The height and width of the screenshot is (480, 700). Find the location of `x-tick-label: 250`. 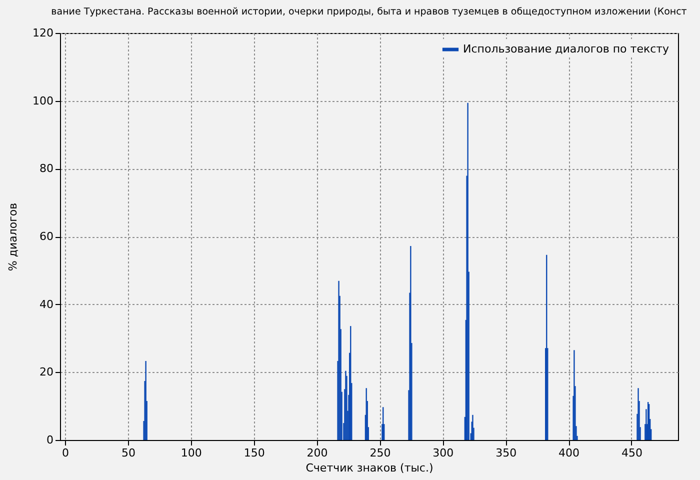

x-tick-label: 250 is located at coordinates (380, 453).